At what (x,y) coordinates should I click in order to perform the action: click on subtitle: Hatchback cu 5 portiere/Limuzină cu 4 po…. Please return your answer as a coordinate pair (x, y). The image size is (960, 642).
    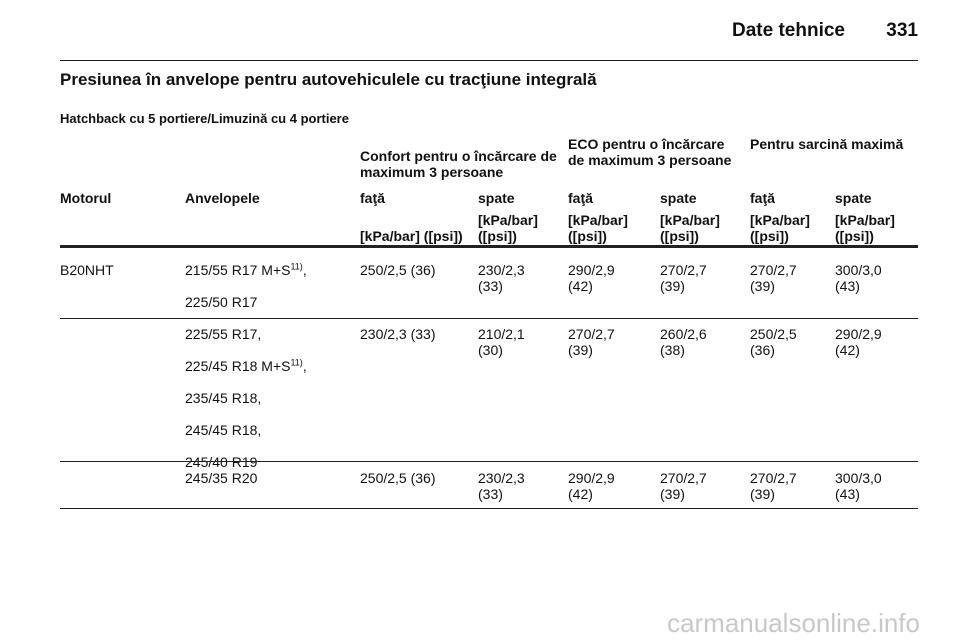
    Looking at the image, I should click on (204, 118).